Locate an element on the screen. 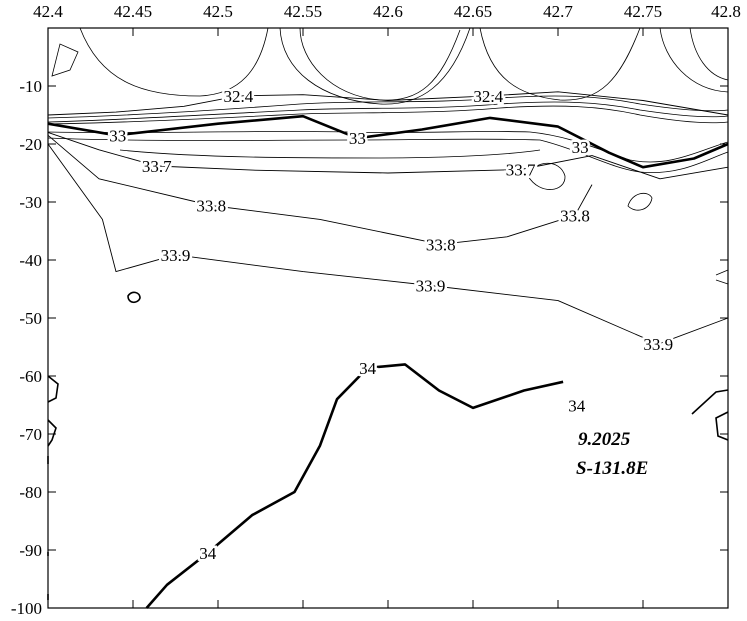 The width and height of the screenshot is (747, 621). y-tick: -30 is located at coordinates (373, 202).